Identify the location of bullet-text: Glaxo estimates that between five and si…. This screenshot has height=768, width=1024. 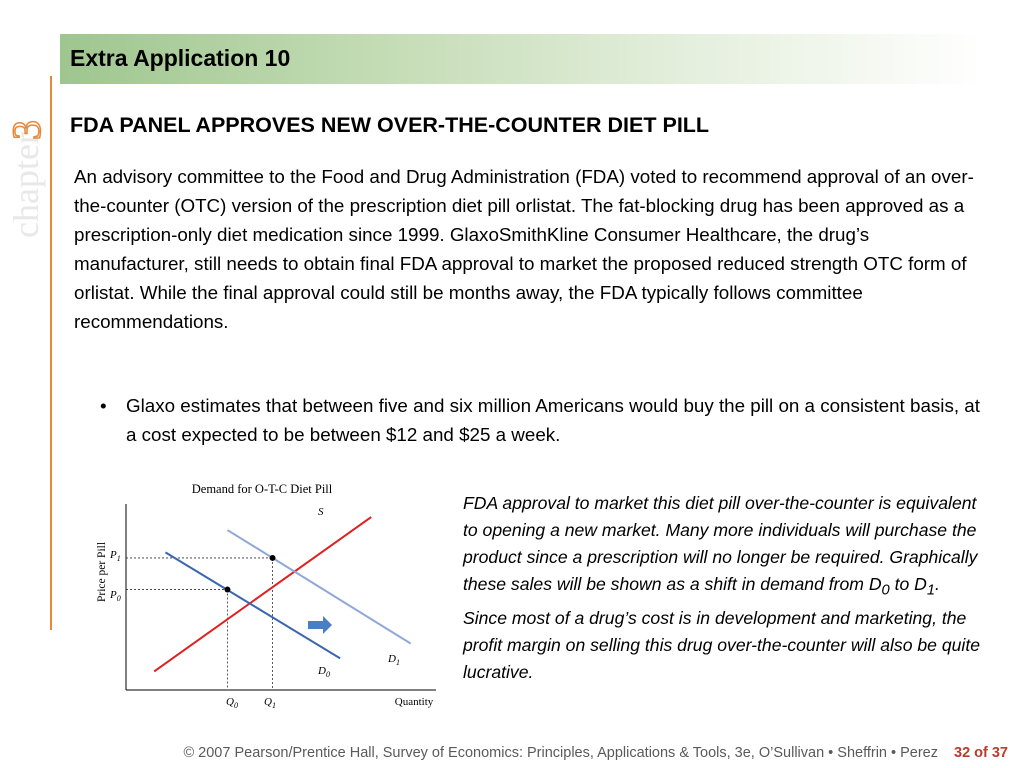
(553, 420).